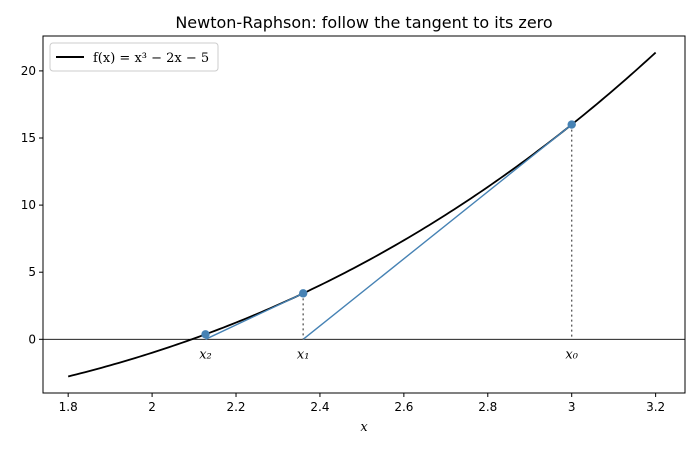  What do you see at coordinates (487, 407) in the screenshot?
I see `x-tick-label: 2.8` at bounding box center [487, 407].